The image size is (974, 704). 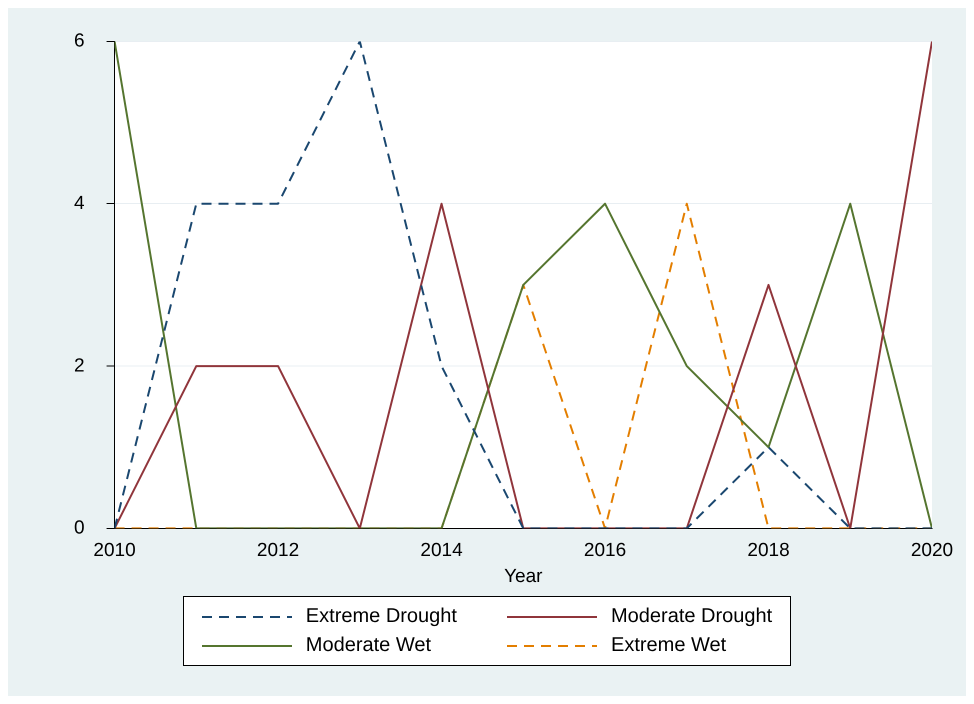 What do you see at coordinates (932, 551) in the screenshot?
I see `x-tick-label: 2020` at bounding box center [932, 551].